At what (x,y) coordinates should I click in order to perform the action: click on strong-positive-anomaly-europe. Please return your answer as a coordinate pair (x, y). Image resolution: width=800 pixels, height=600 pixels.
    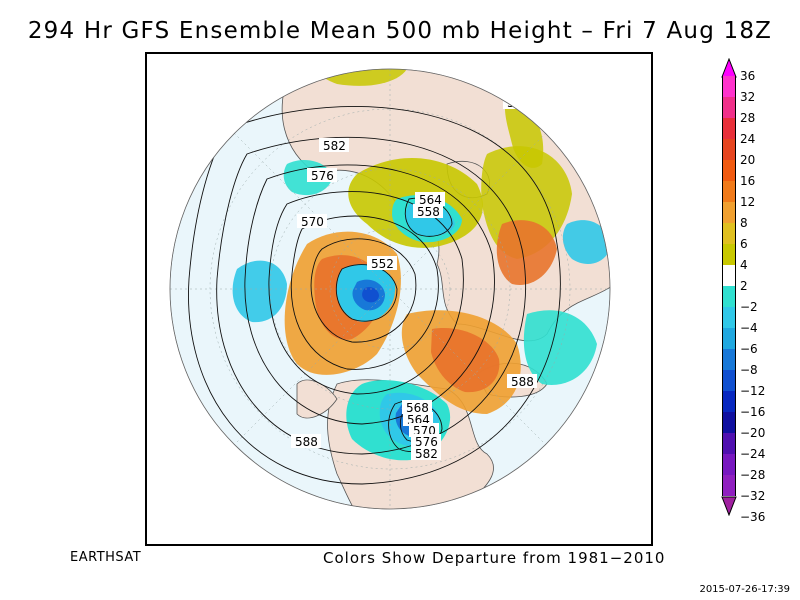
    Looking at the image, I should click on (526, 252).